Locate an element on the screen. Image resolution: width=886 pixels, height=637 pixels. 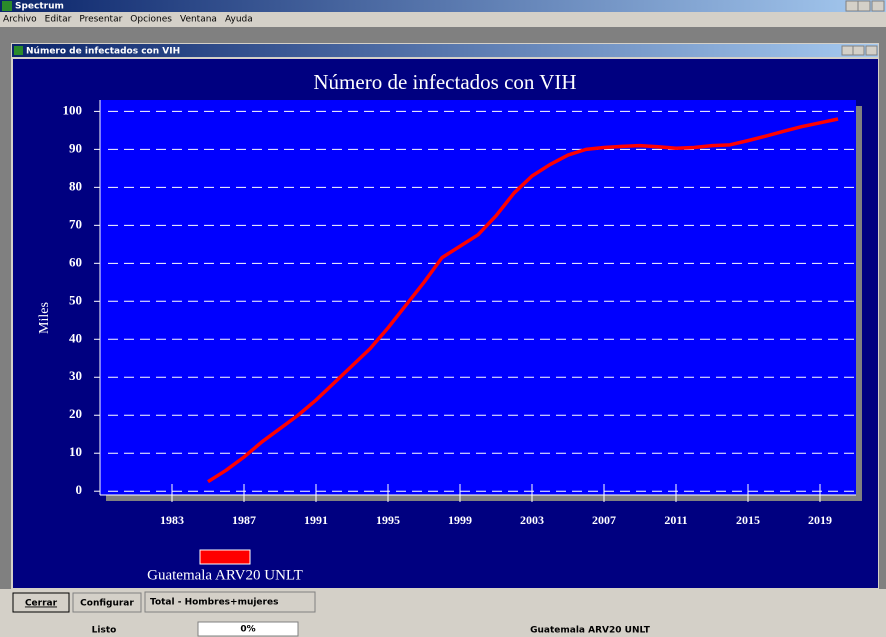
x-tick-label: 1983 is located at coordinates (172, 520).